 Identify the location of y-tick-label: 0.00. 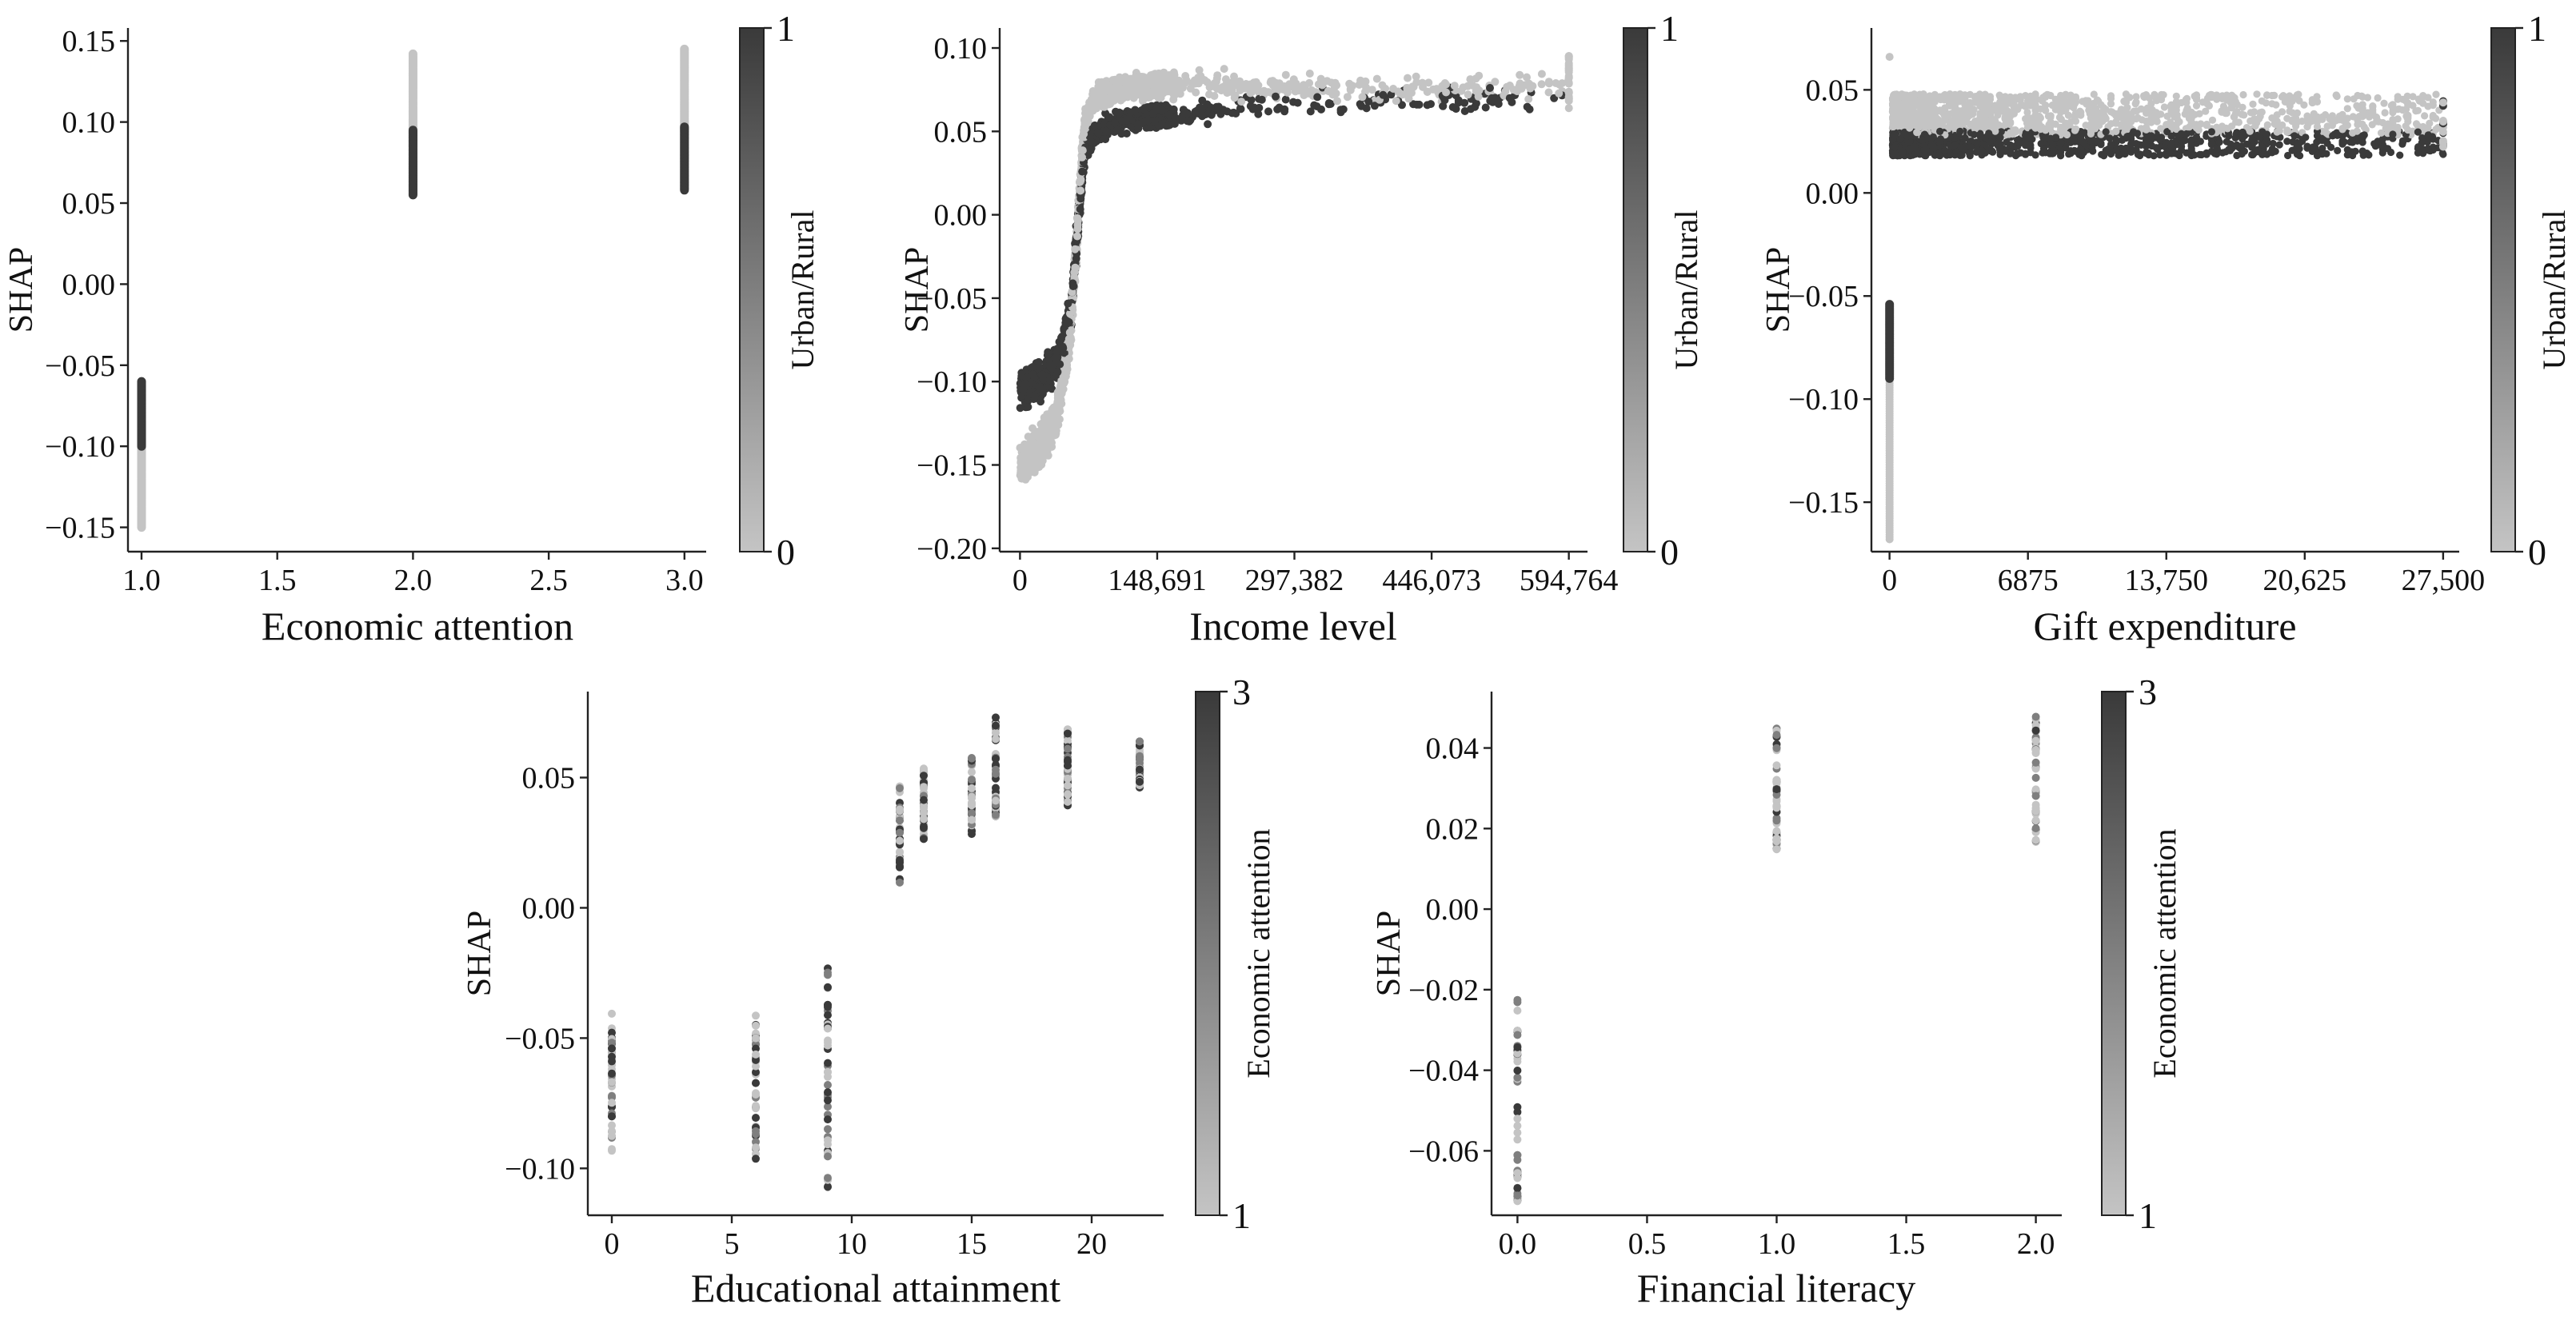
(89, 284).